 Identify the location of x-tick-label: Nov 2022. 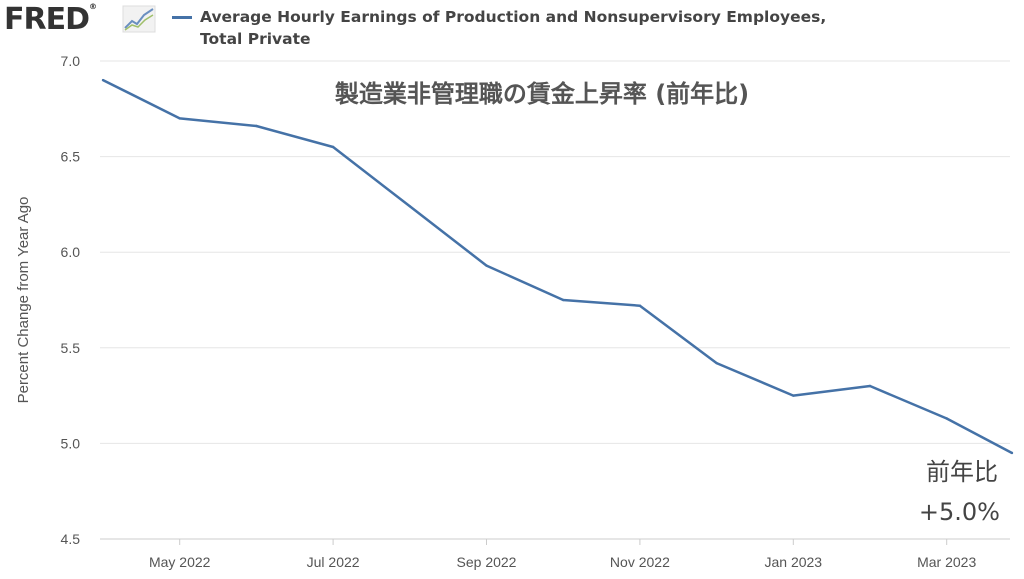
(640, 562).